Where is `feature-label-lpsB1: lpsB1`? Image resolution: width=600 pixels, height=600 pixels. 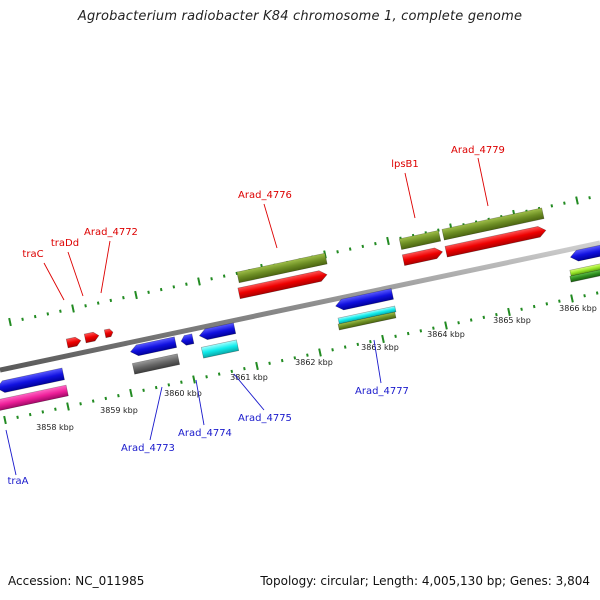 feature-label-lpsB1: lpsB1 is located at coordinates (405, 164).